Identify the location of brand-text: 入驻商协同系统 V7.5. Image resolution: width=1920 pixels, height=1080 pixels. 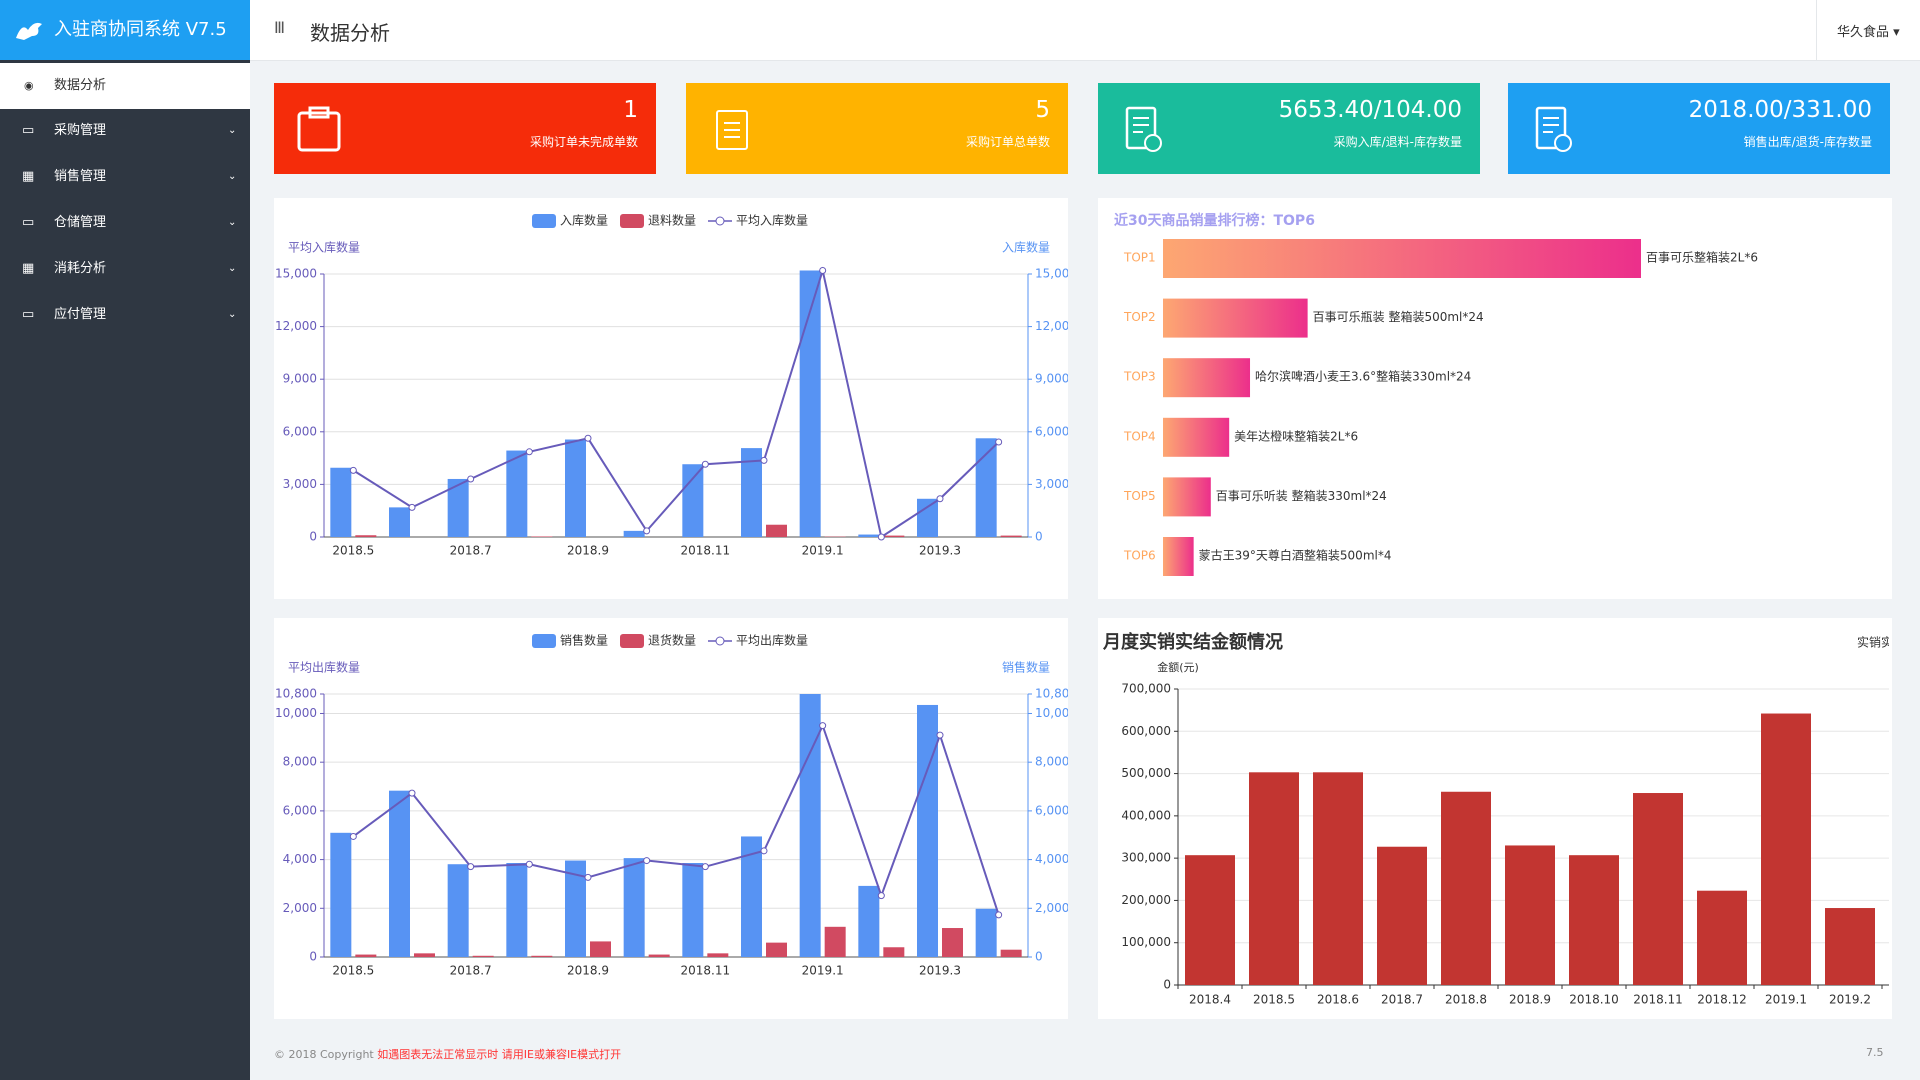
(140, 29).